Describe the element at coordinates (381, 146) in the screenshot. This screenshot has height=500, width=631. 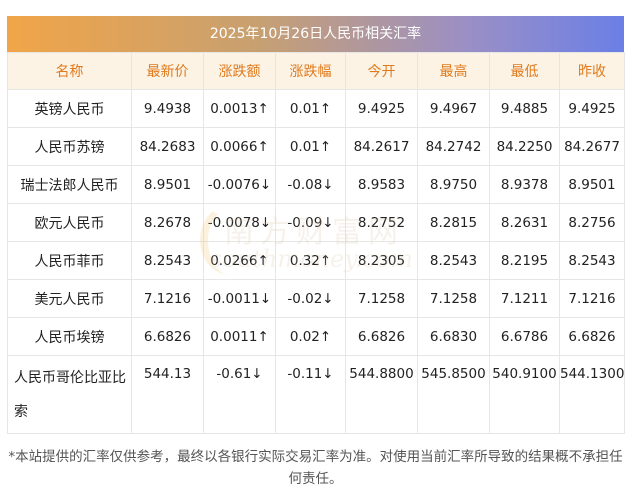
I see `open-price: 84.2617` at that location.